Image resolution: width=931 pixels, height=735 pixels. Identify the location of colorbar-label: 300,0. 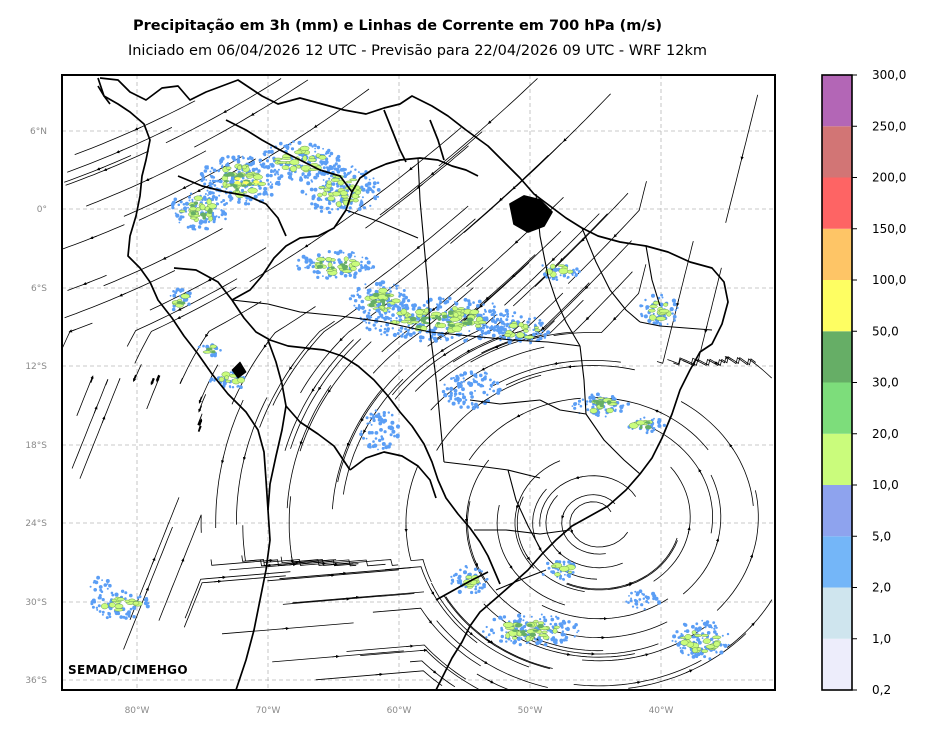
(889, 75).